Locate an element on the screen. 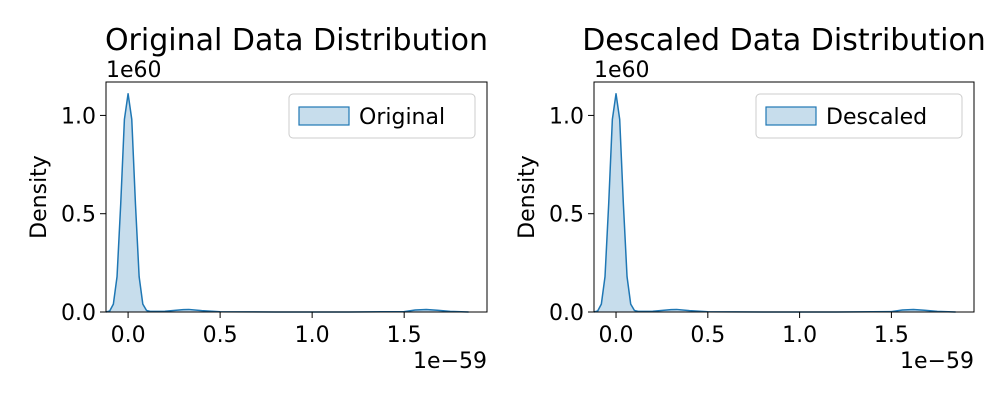 The image size is (1000, 400). legend: Descaled is located at coordinates (859, 116).